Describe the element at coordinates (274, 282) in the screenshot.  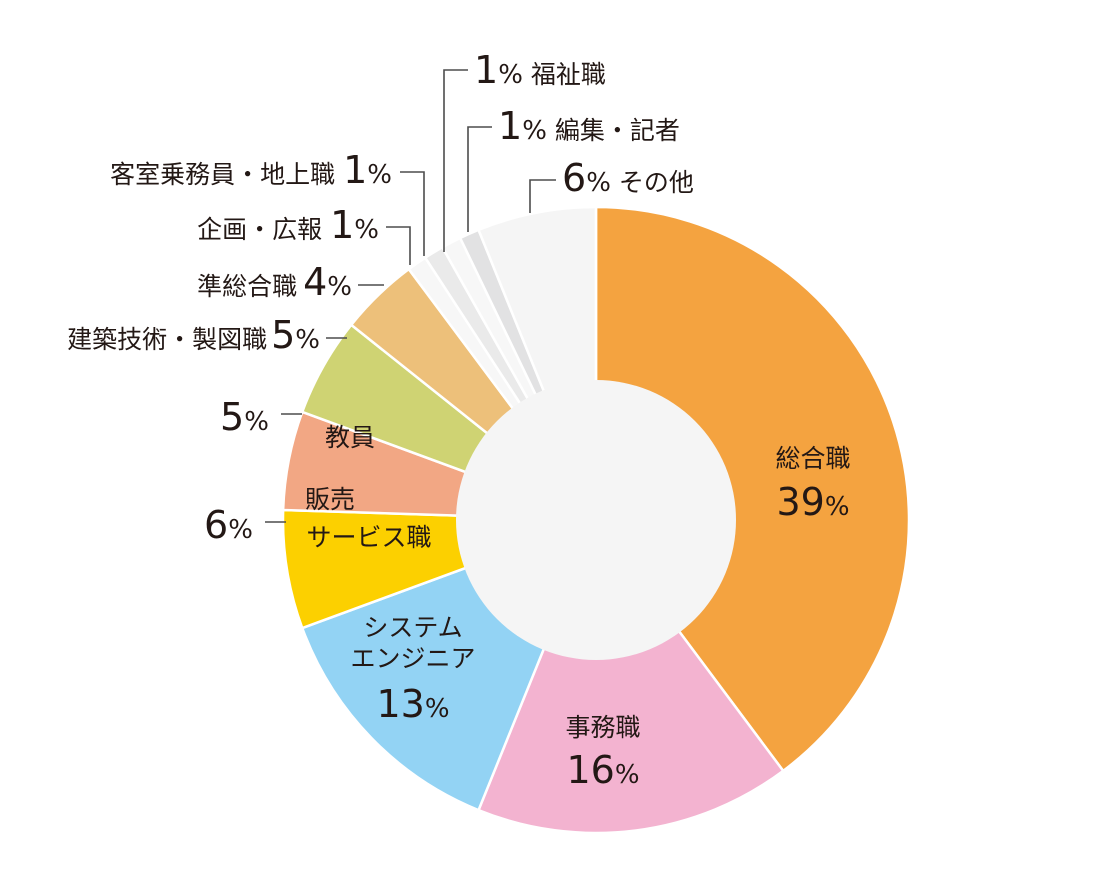
I see `label-junsogo: 準総合職 4%` at that location.